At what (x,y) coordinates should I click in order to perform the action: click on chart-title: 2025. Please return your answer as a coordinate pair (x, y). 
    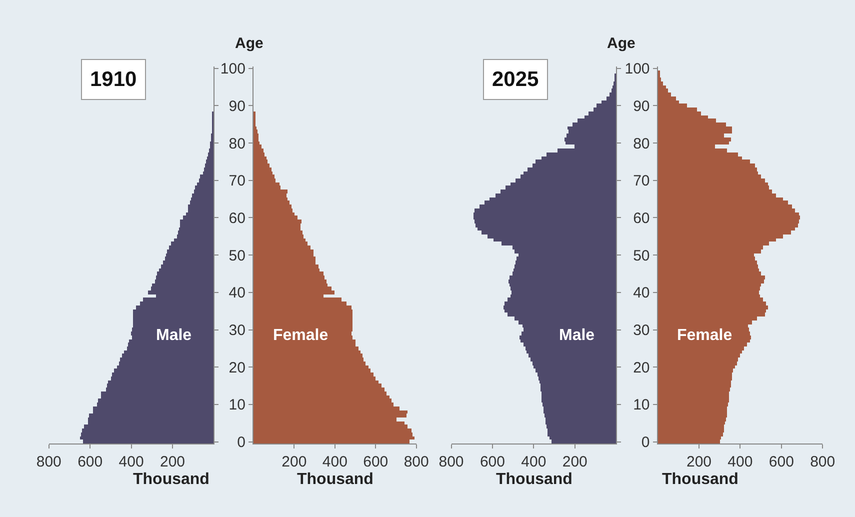
    Looking at the image, I should click on (516, 79).